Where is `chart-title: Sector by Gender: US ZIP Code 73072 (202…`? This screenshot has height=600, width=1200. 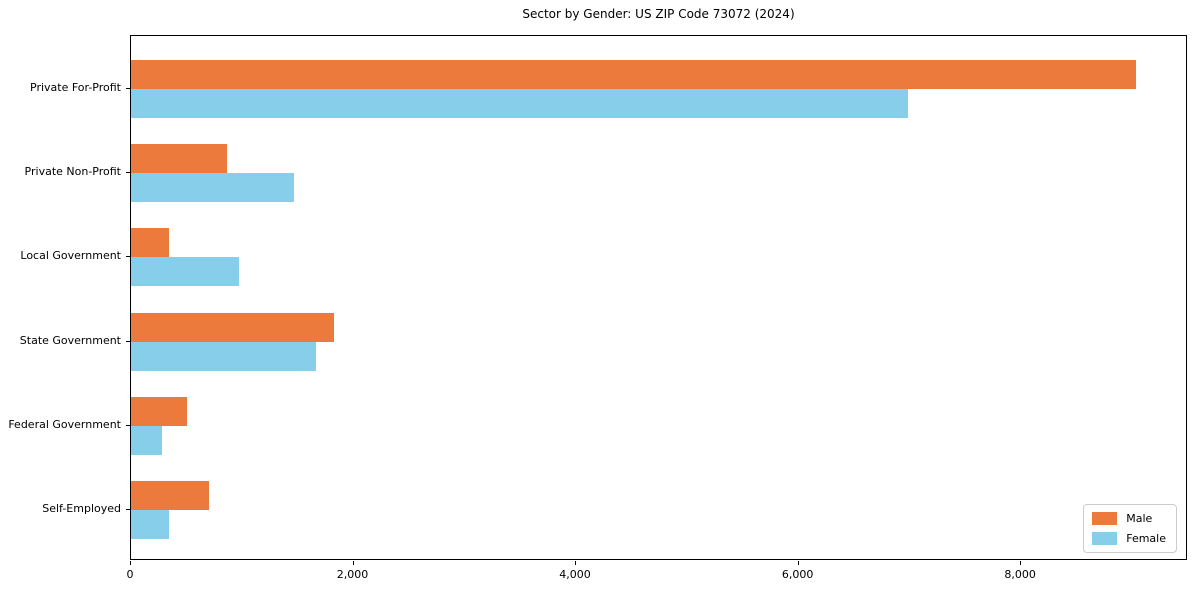 chart-title: Sector by Gender: US ZIP Code 73072 (202… is located at coordinates (658, 14).